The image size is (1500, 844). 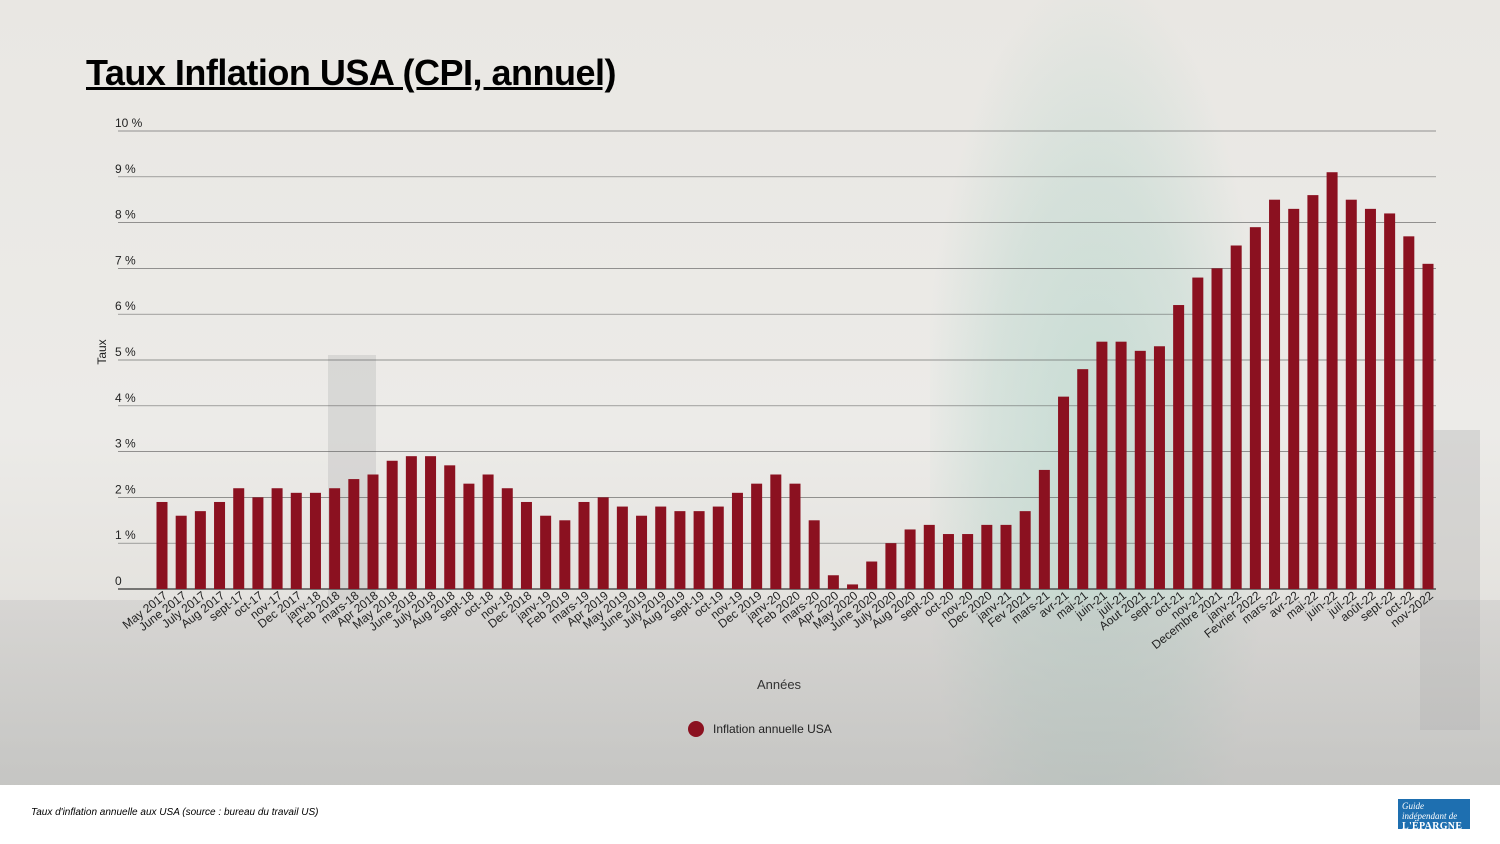 I want to click on y-tick-label: 4 %, so click(x=125, y=398).